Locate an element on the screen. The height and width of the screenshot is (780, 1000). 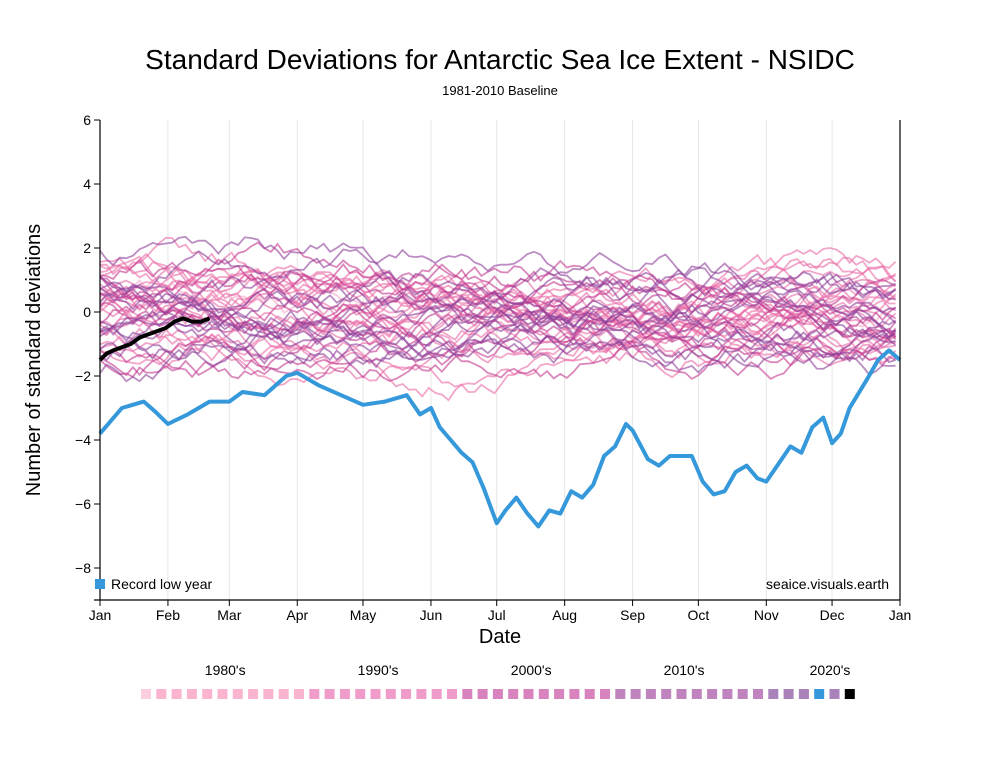
year-line-2005 is located at coordinates (498, 354).